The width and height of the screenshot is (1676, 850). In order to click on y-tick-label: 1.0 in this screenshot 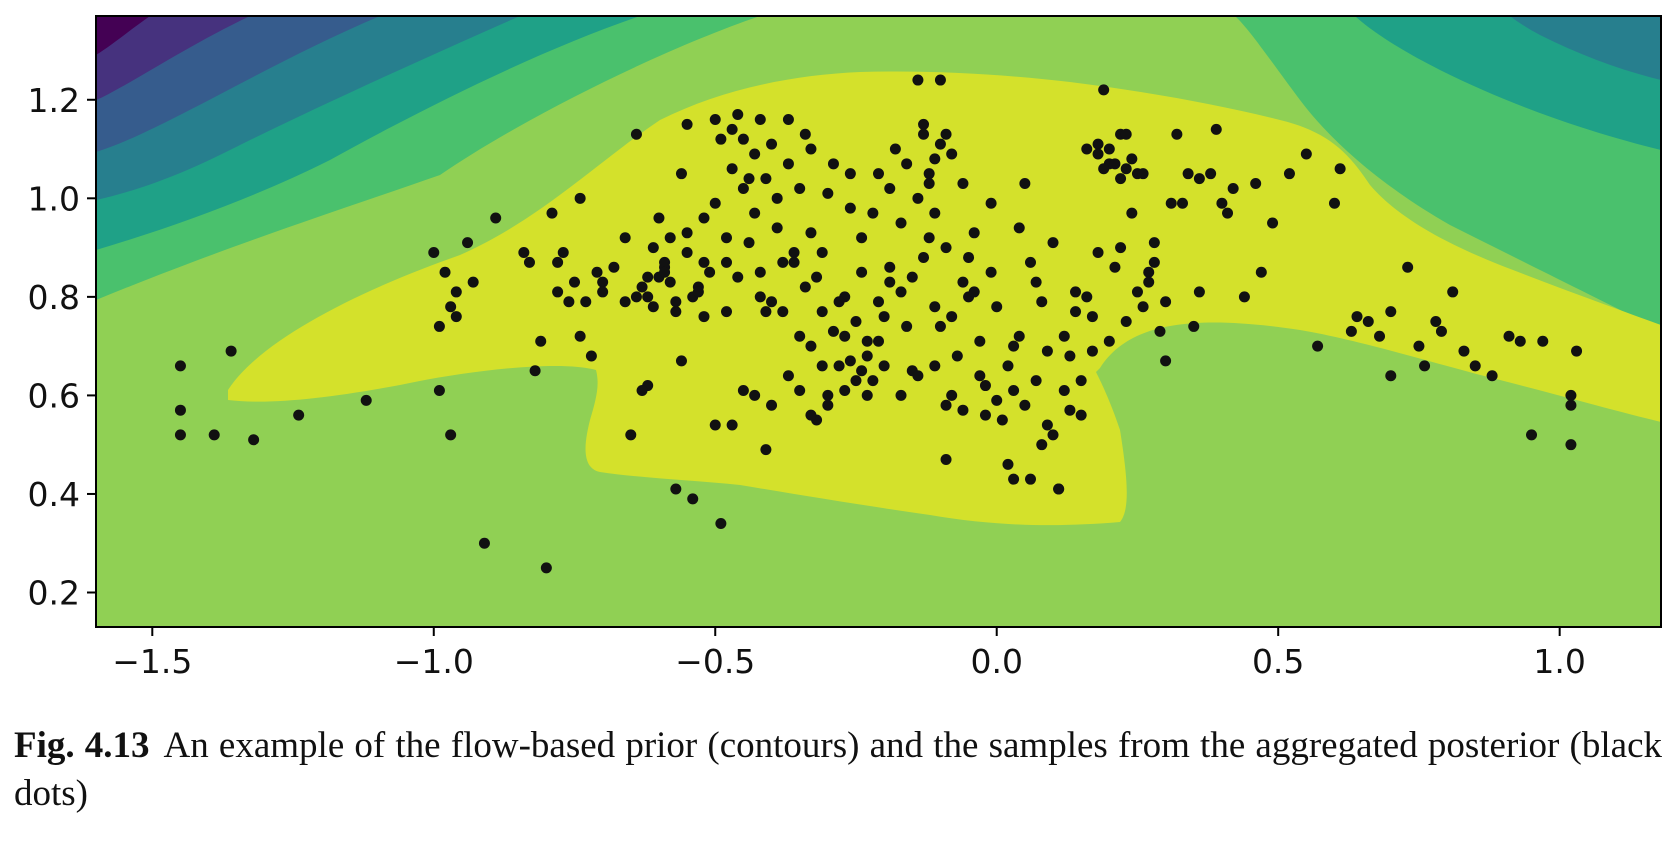, I will do `click(54, 198)`.